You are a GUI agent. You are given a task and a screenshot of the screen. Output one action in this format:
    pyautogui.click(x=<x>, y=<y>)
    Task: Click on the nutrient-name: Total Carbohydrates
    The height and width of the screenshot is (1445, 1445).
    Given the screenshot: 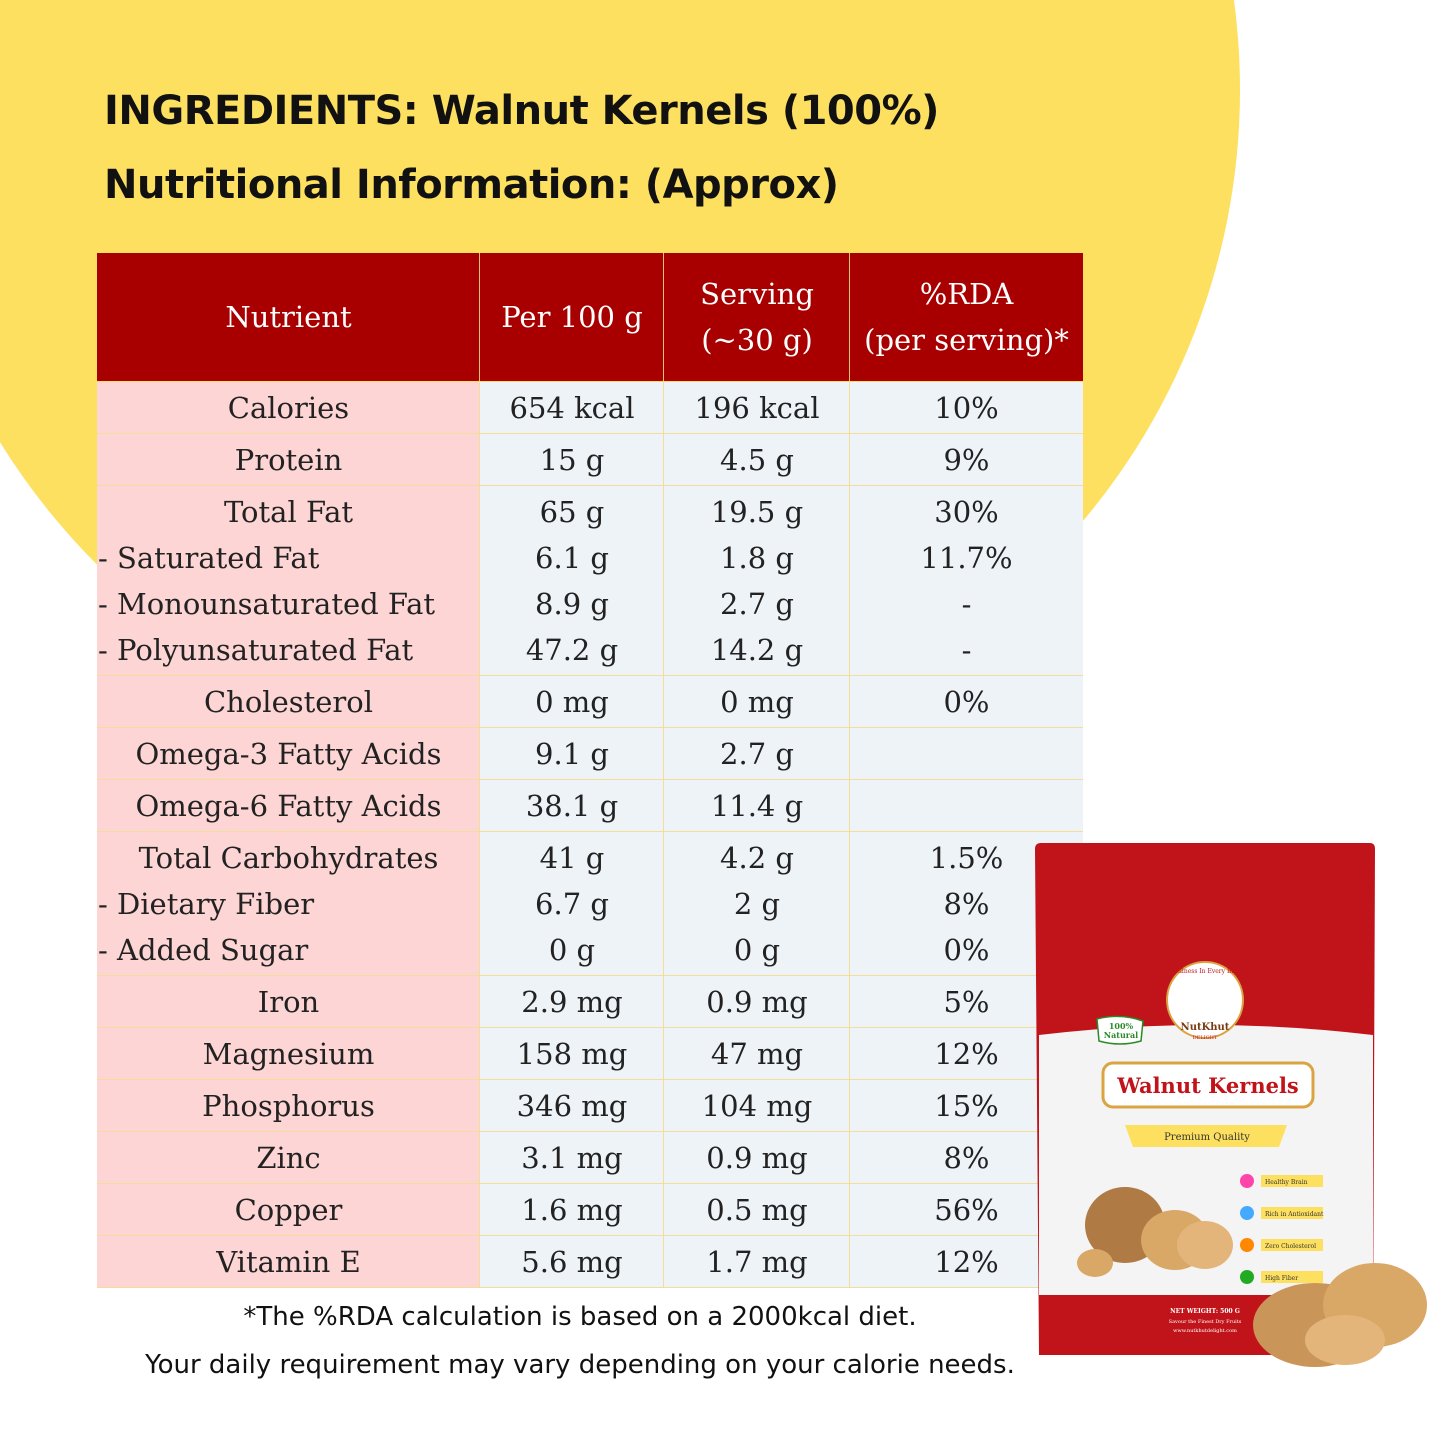 What is the action you would take?
    pyautogui.click(x=288, y=858)
    